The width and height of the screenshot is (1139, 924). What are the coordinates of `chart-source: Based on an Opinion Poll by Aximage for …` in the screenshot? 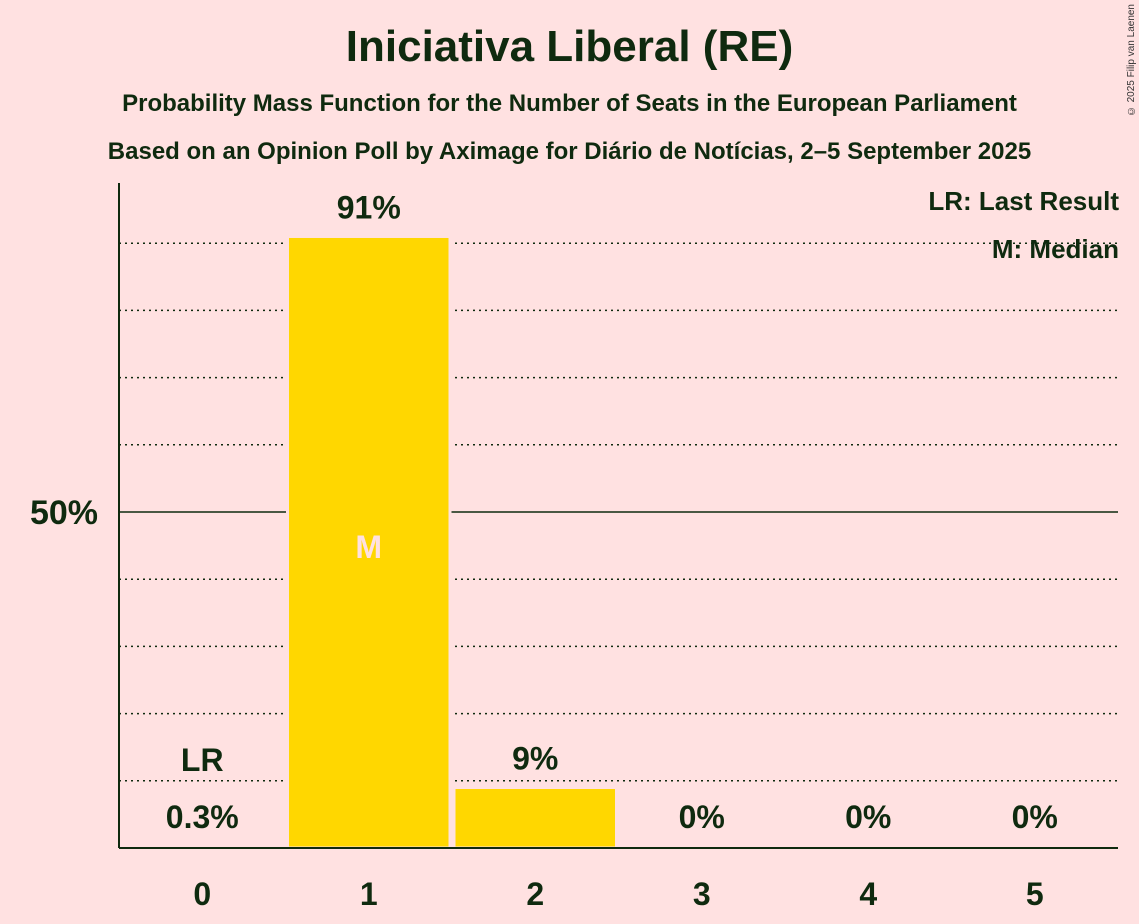 It's located at (569, 151).